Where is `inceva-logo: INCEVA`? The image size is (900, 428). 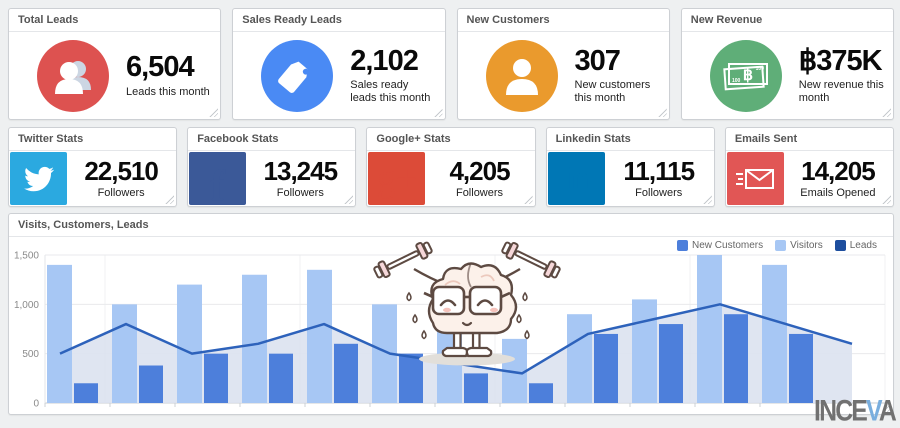
inceva-logo: INCEVA is located at coordinates (855, 411).